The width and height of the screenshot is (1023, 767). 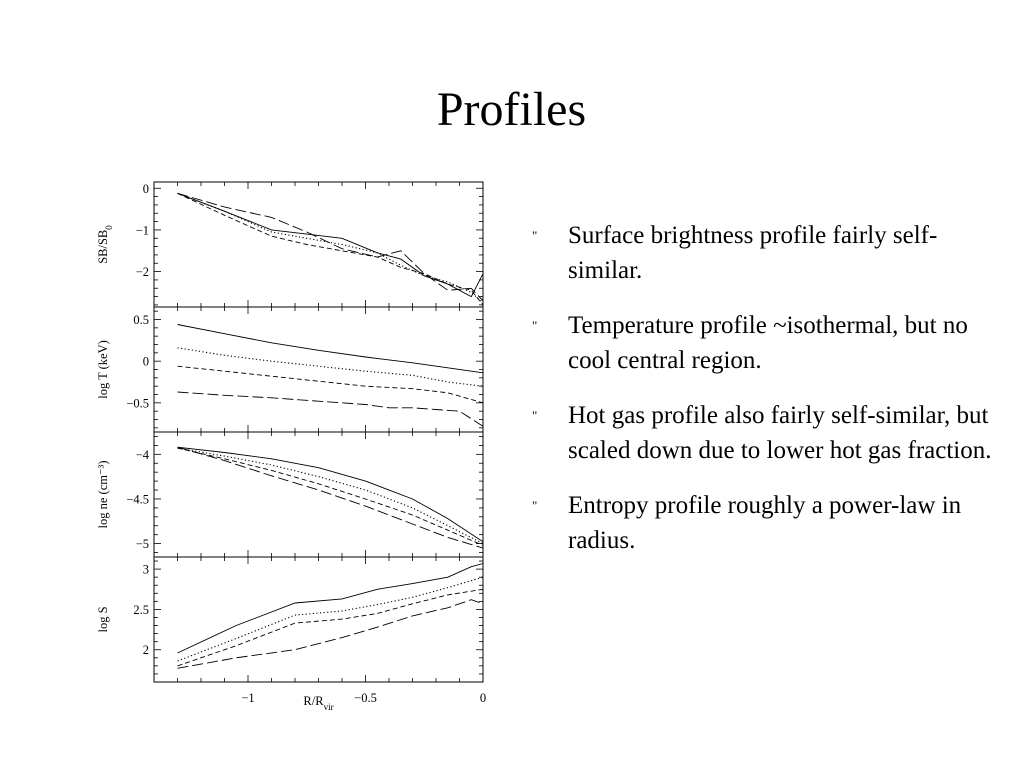 What do you see at coordinates (137, 403) in the screenshot?
I see `y-tick-label: −0.5` at bounding box center [137, 403].